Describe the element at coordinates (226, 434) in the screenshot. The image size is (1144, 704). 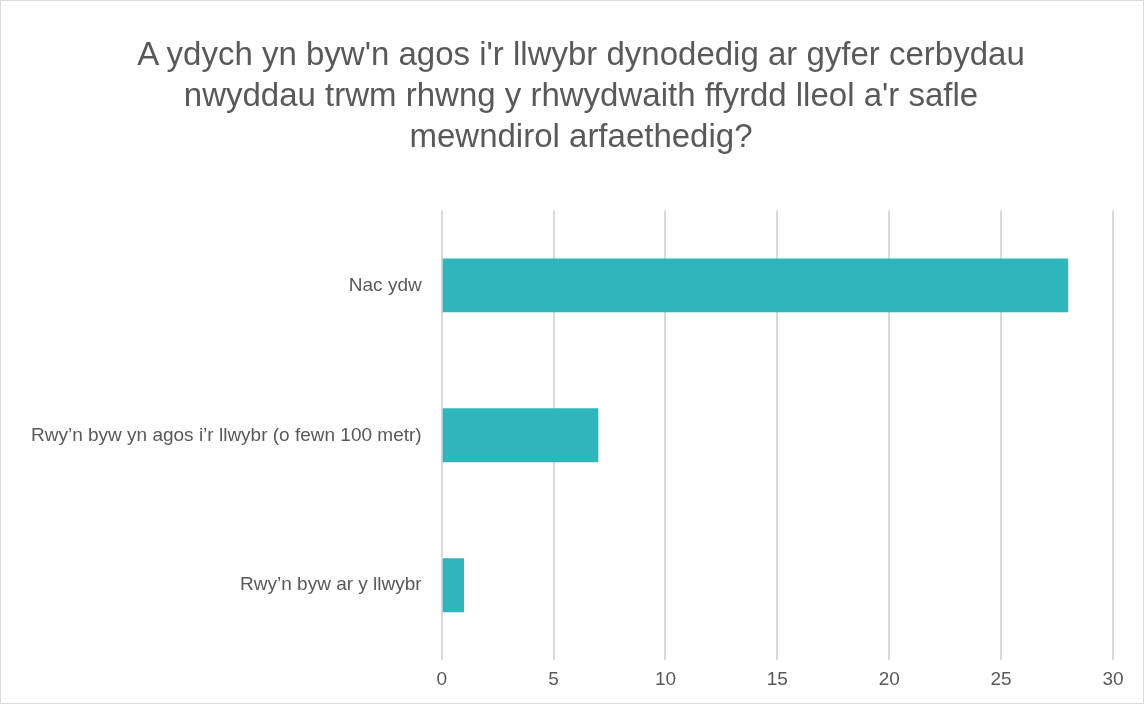
I see `y-tick-label: Rwy’n byw yn agos i’r llwybr (o fewn 100 metr)` at that location.